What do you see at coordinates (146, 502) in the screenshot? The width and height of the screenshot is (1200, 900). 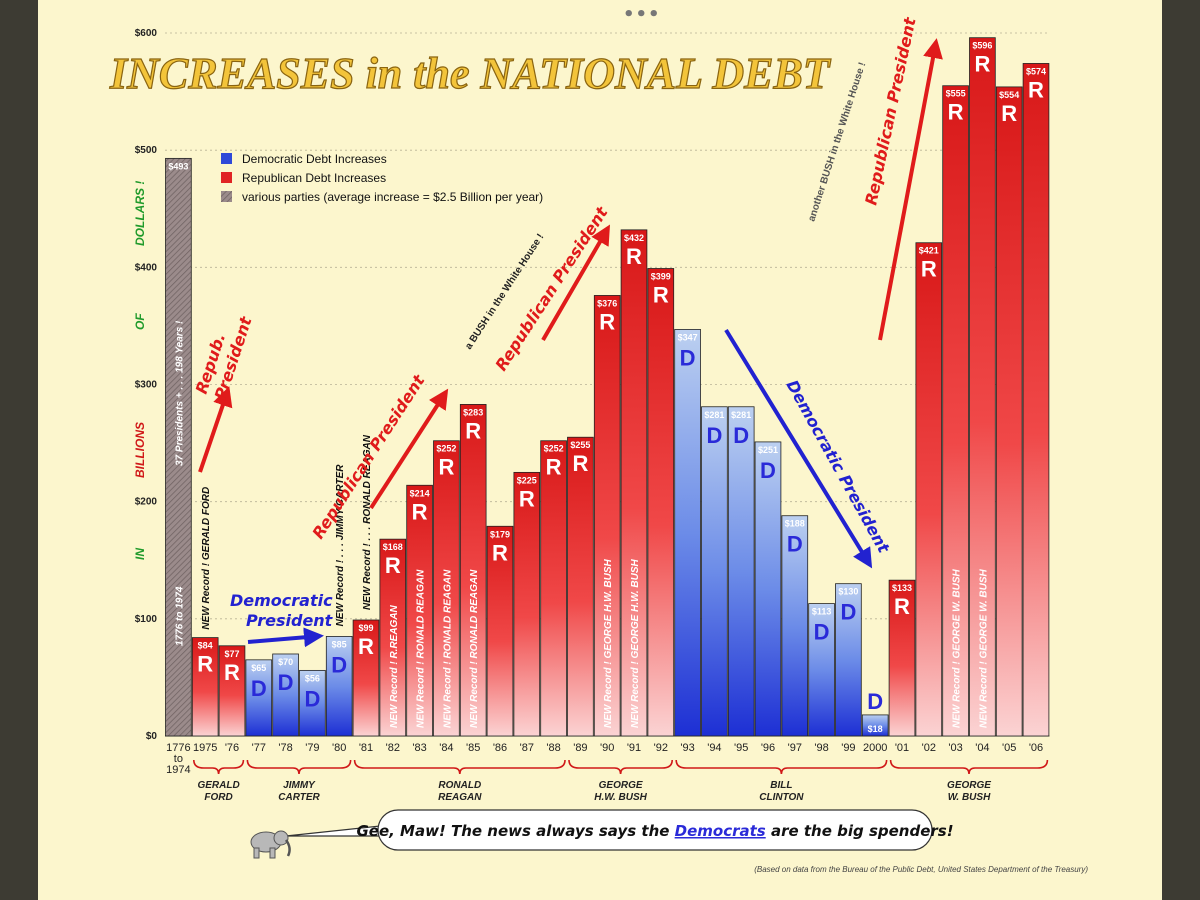 I see `y-tick-label: $200` at bounding box center [146, 502].